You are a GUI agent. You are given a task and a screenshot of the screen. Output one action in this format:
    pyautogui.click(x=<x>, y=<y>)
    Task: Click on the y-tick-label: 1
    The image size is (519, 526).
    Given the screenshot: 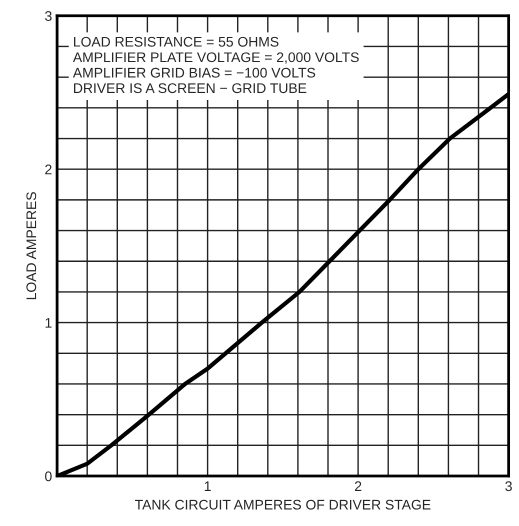 What is the action you would take?
    pyautogui.click(x=49, y=323)
    